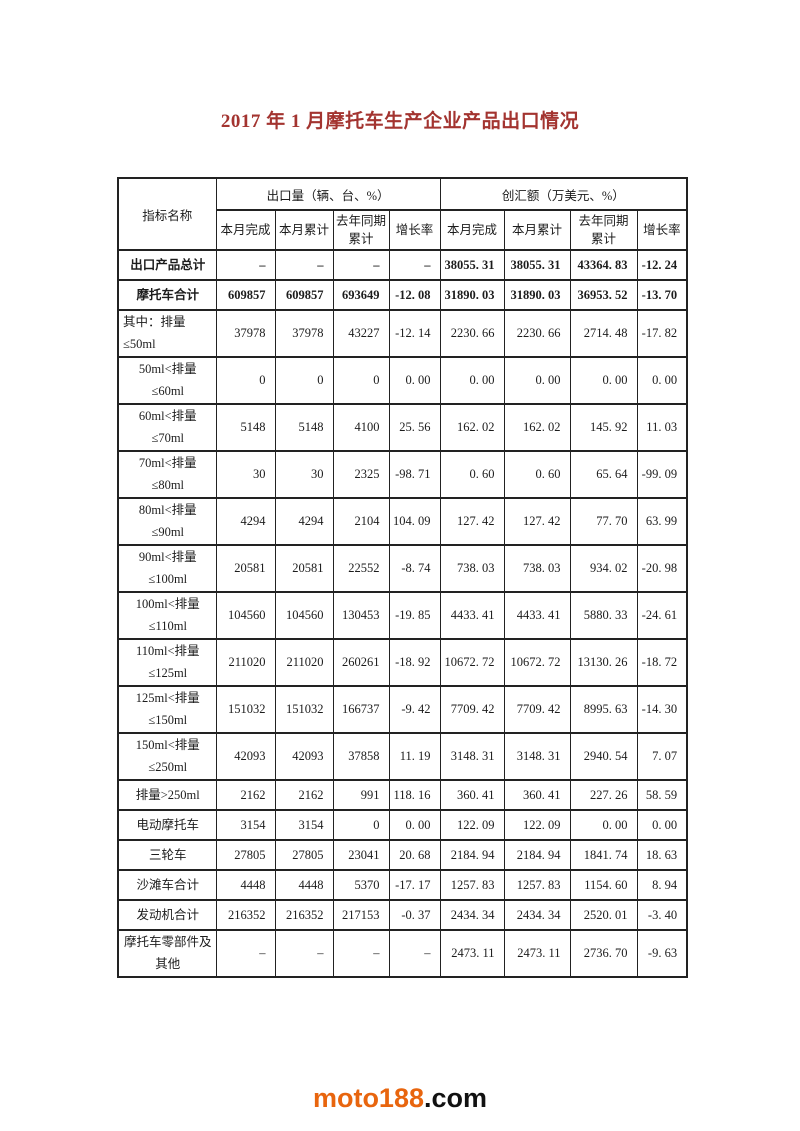 The height and width of the screenshot is (1131, 800). Describe the element at coordinates (361, 475) in the screenshot. I see `cell-value: 2325` at that location.